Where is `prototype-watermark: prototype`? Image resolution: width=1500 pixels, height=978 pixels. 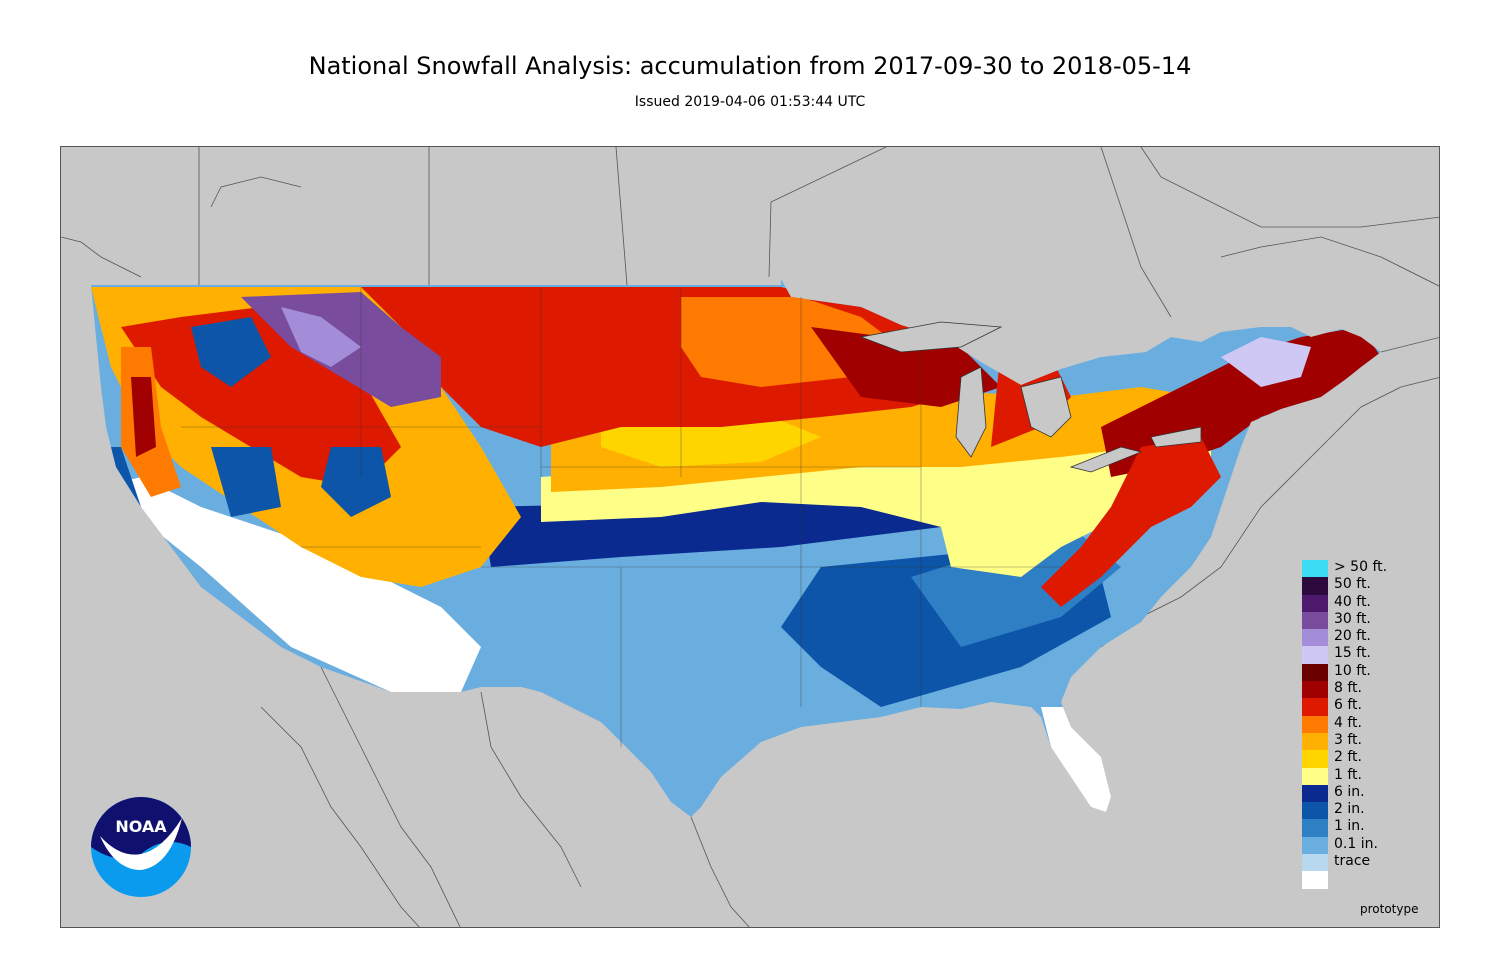
prototype-watermark: prototype is located at coordinates (1389, 909).